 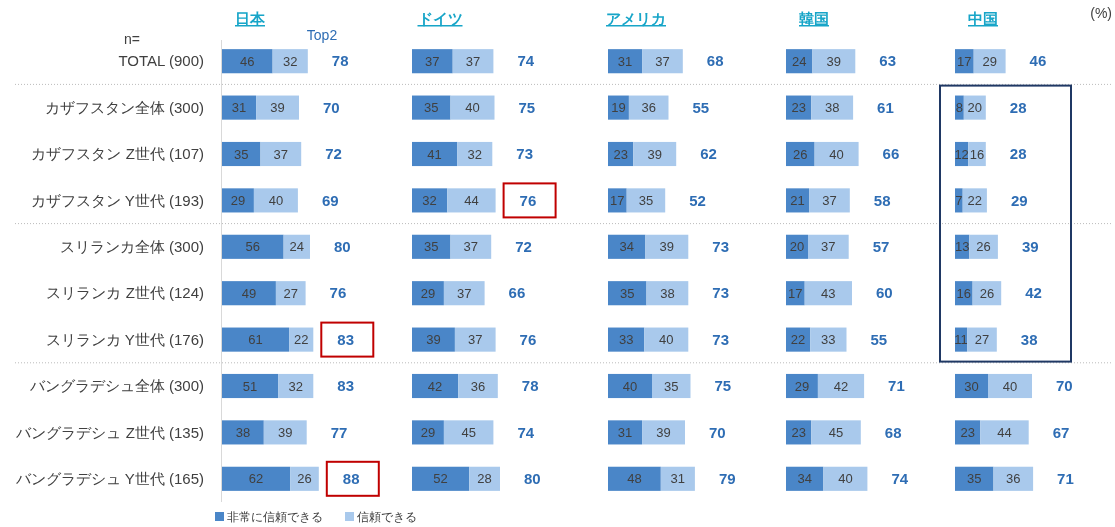 I want to click on data-label: 36, so click(x=1013, y=479).